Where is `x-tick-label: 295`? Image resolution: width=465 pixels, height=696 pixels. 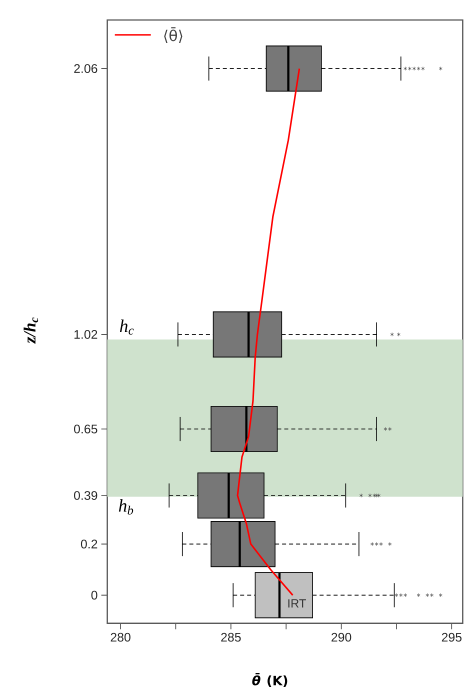 x-tick-label: 295 is located at coordinates (452, 637).